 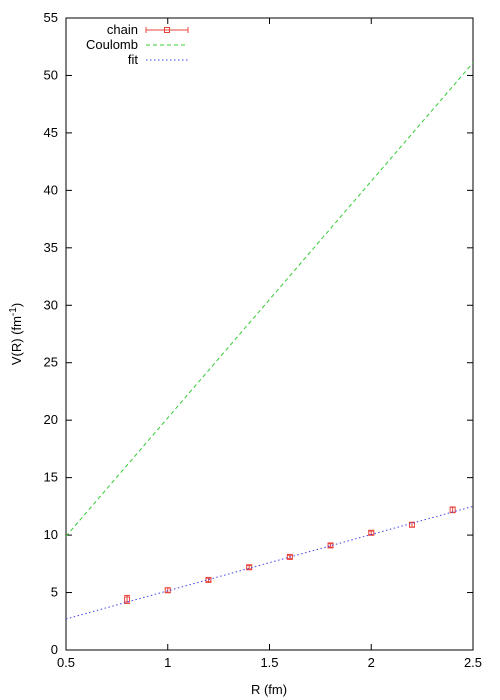 I want to click on y-axis-label: V(R) (fm-1), so click(x=16, y=334).